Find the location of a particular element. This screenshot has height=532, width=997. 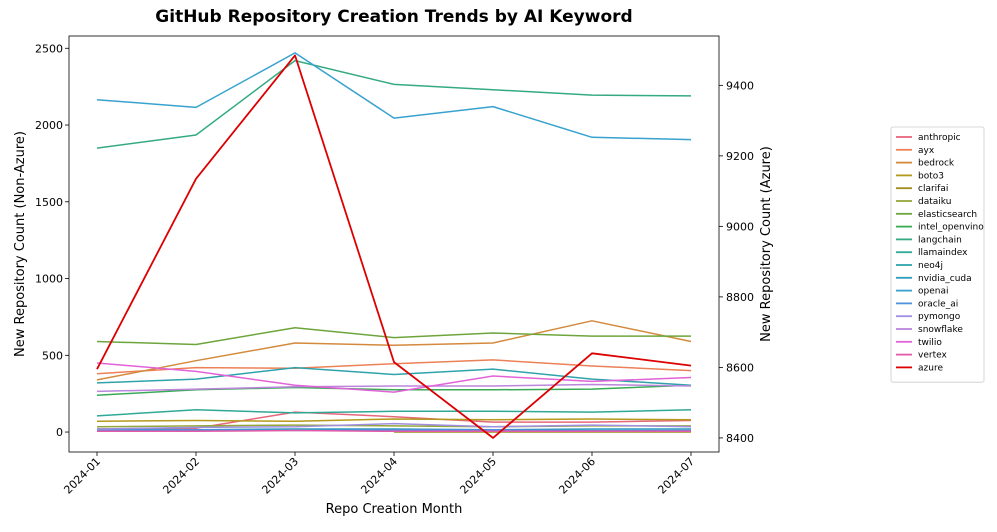

legend-box is located at coordinates (937, 254).